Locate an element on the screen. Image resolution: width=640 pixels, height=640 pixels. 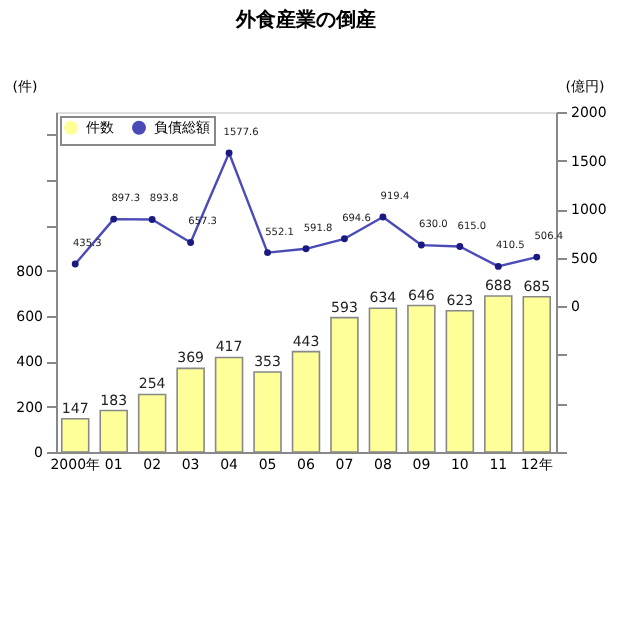
chart-title: 外食産業の倒産 is located at coordinates (305, 20).